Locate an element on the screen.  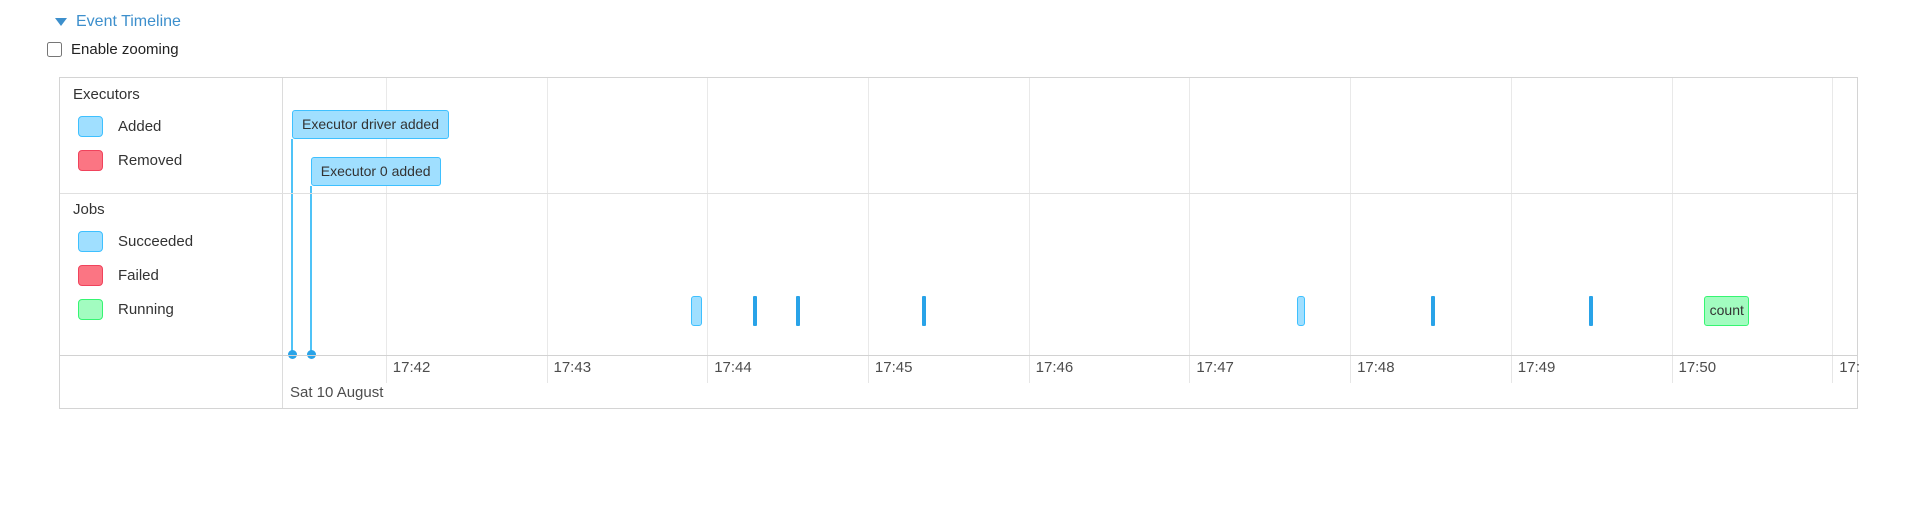
axis-tick-label: 17:44 is located at coordinates (733, 367).